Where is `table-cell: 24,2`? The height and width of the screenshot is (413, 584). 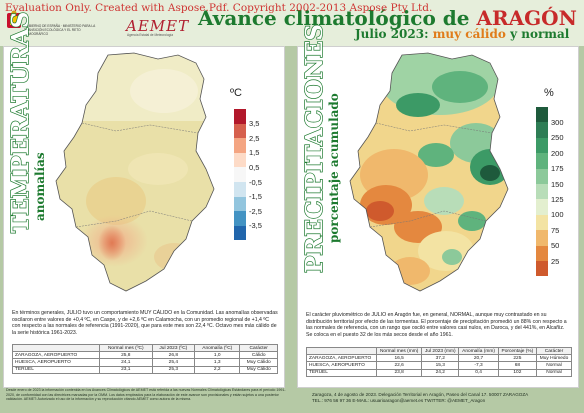
table-cell: 24,2 is located at coordinates (440, 372).